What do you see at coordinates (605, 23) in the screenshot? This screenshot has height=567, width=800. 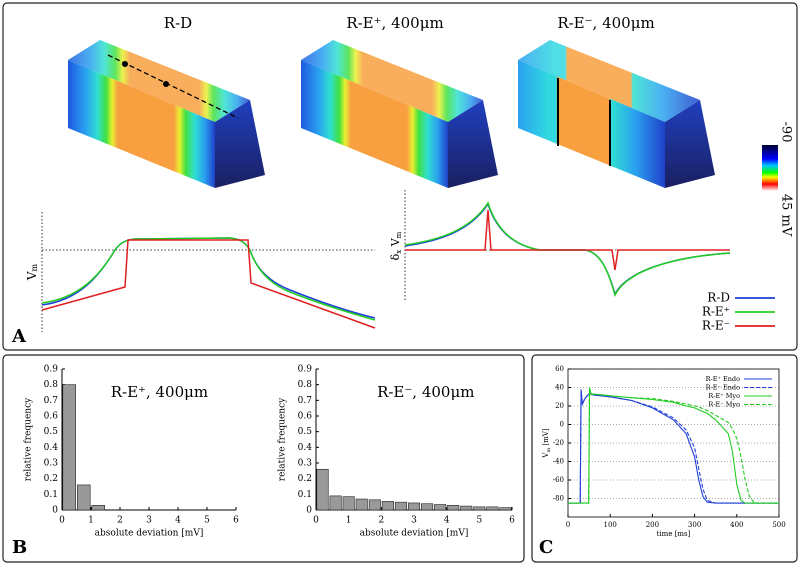 I see `panel-title: R-E⁻, 400μm` at bounding box center [605, 23].